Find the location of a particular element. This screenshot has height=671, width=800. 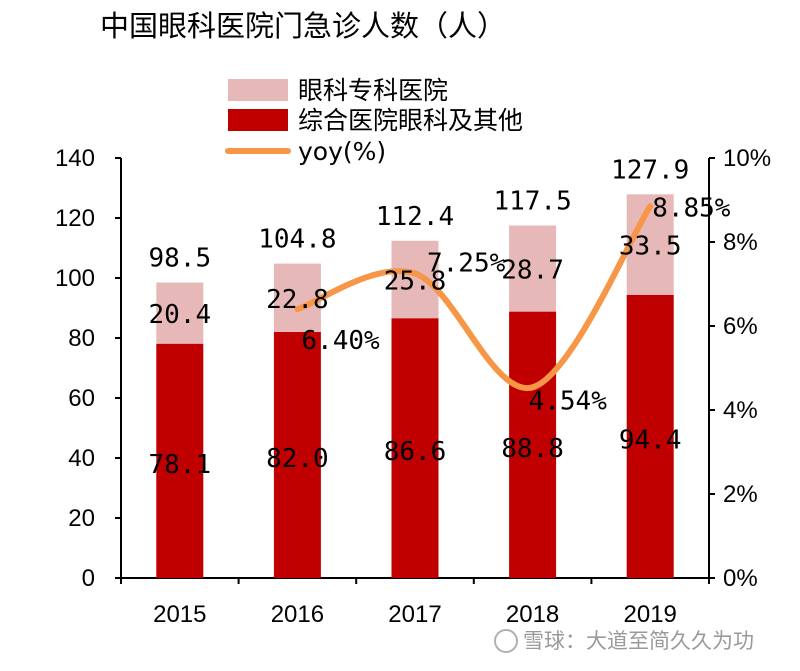

y-left-tick-label: 40 is located at coordinates (81, 458).